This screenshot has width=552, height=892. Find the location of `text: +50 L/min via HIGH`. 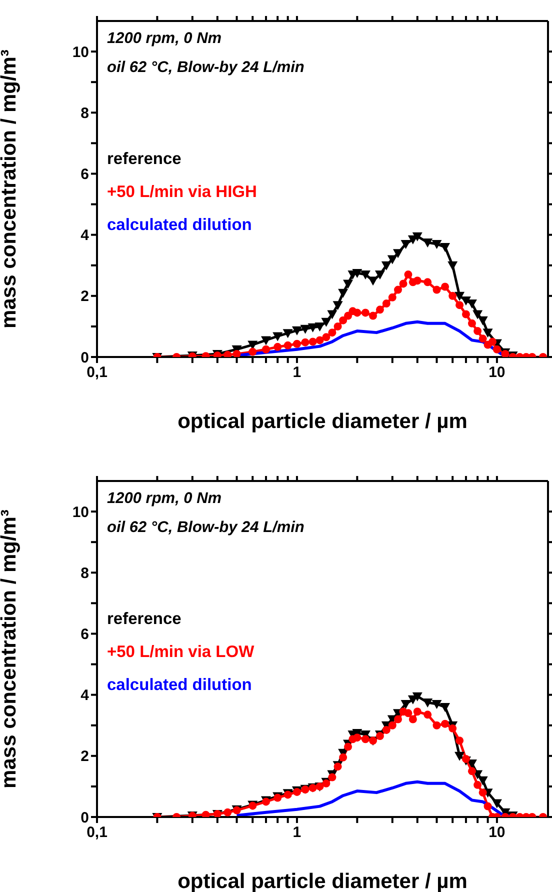

text: +50 L/min via HIGH is located at coordinates (182, 193).